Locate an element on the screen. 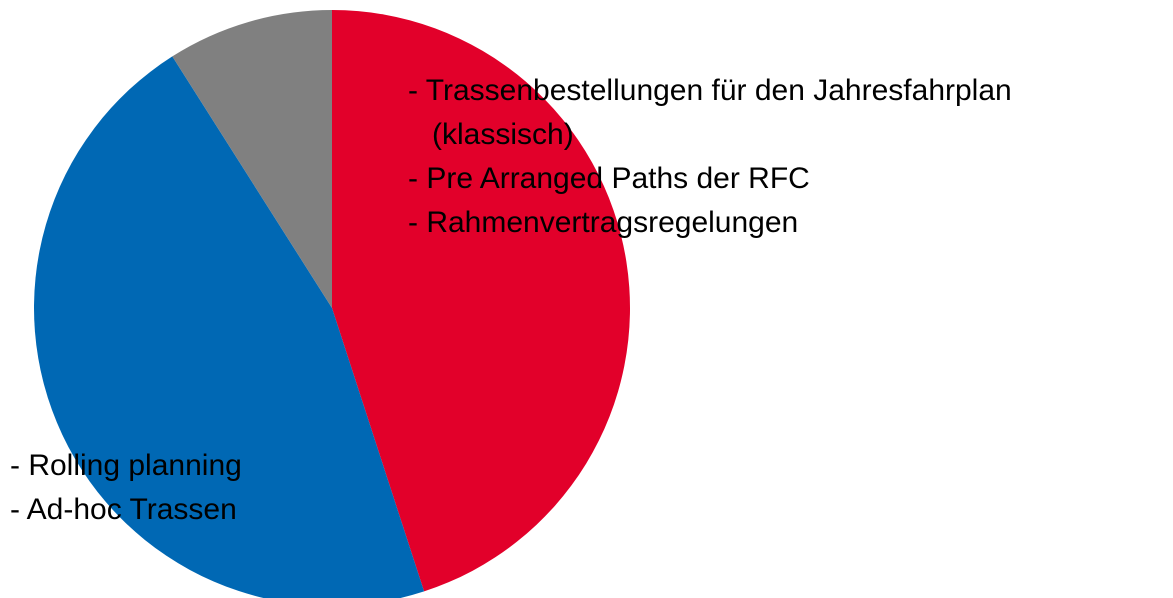 Image resolution: width=1173 pixels, height=598 pixels. slice-label: - Pre Arranged Paths der RFC is located at coordinates (609, 178).